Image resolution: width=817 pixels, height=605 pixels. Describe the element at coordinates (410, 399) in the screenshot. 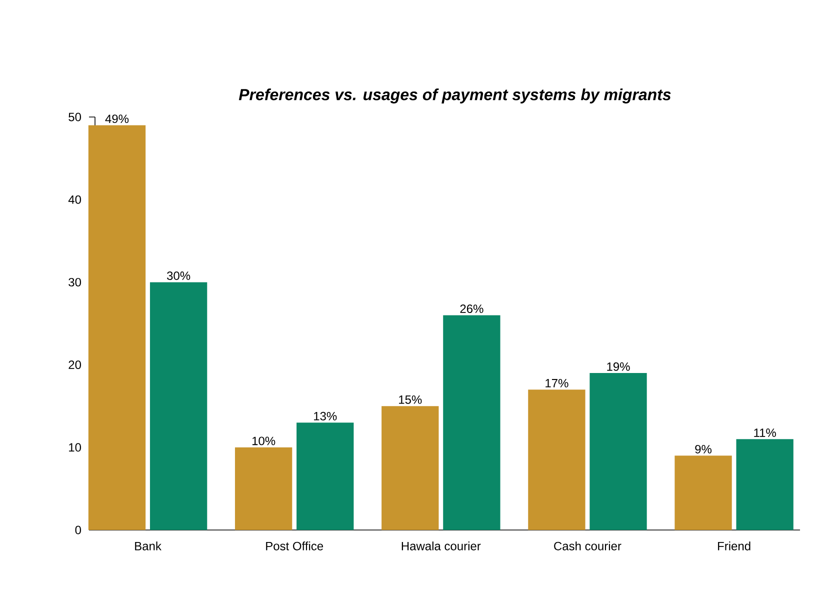

I see `data-label: 15%` at that location.